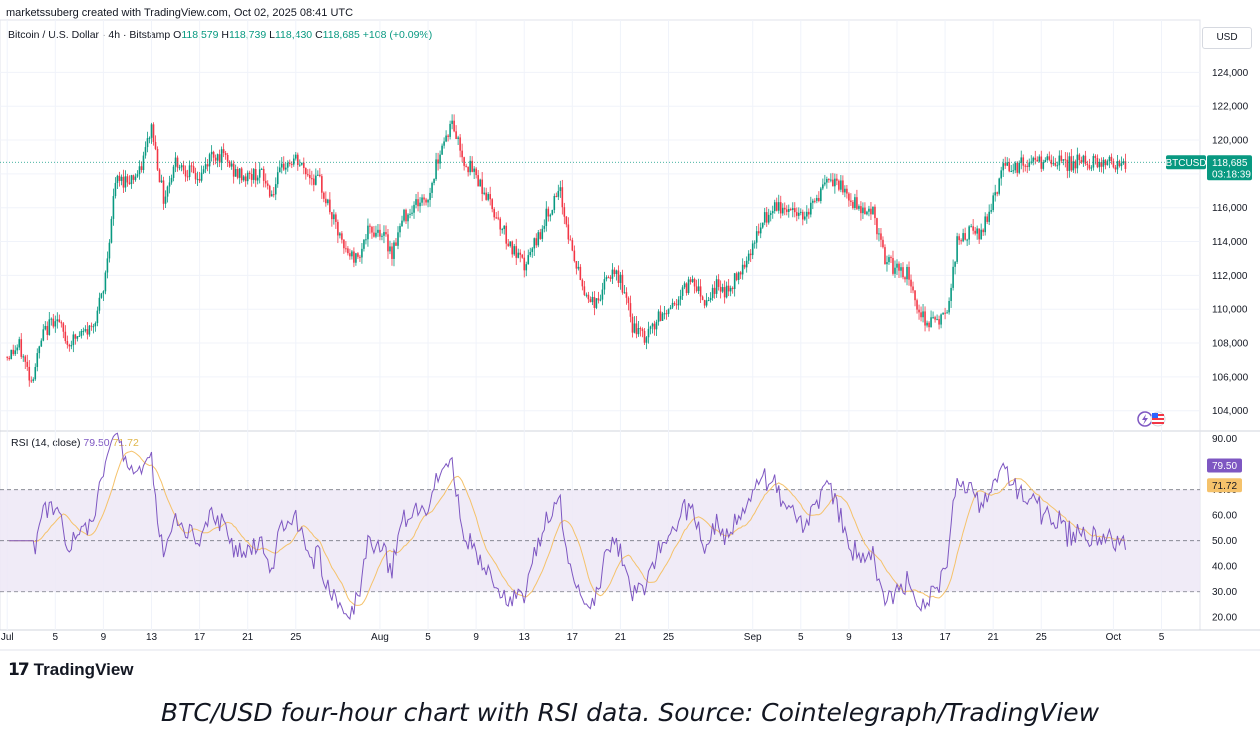 This screenshot has width=1260, height=750. I want to click on currency-button: USD, so click(1227, 38).